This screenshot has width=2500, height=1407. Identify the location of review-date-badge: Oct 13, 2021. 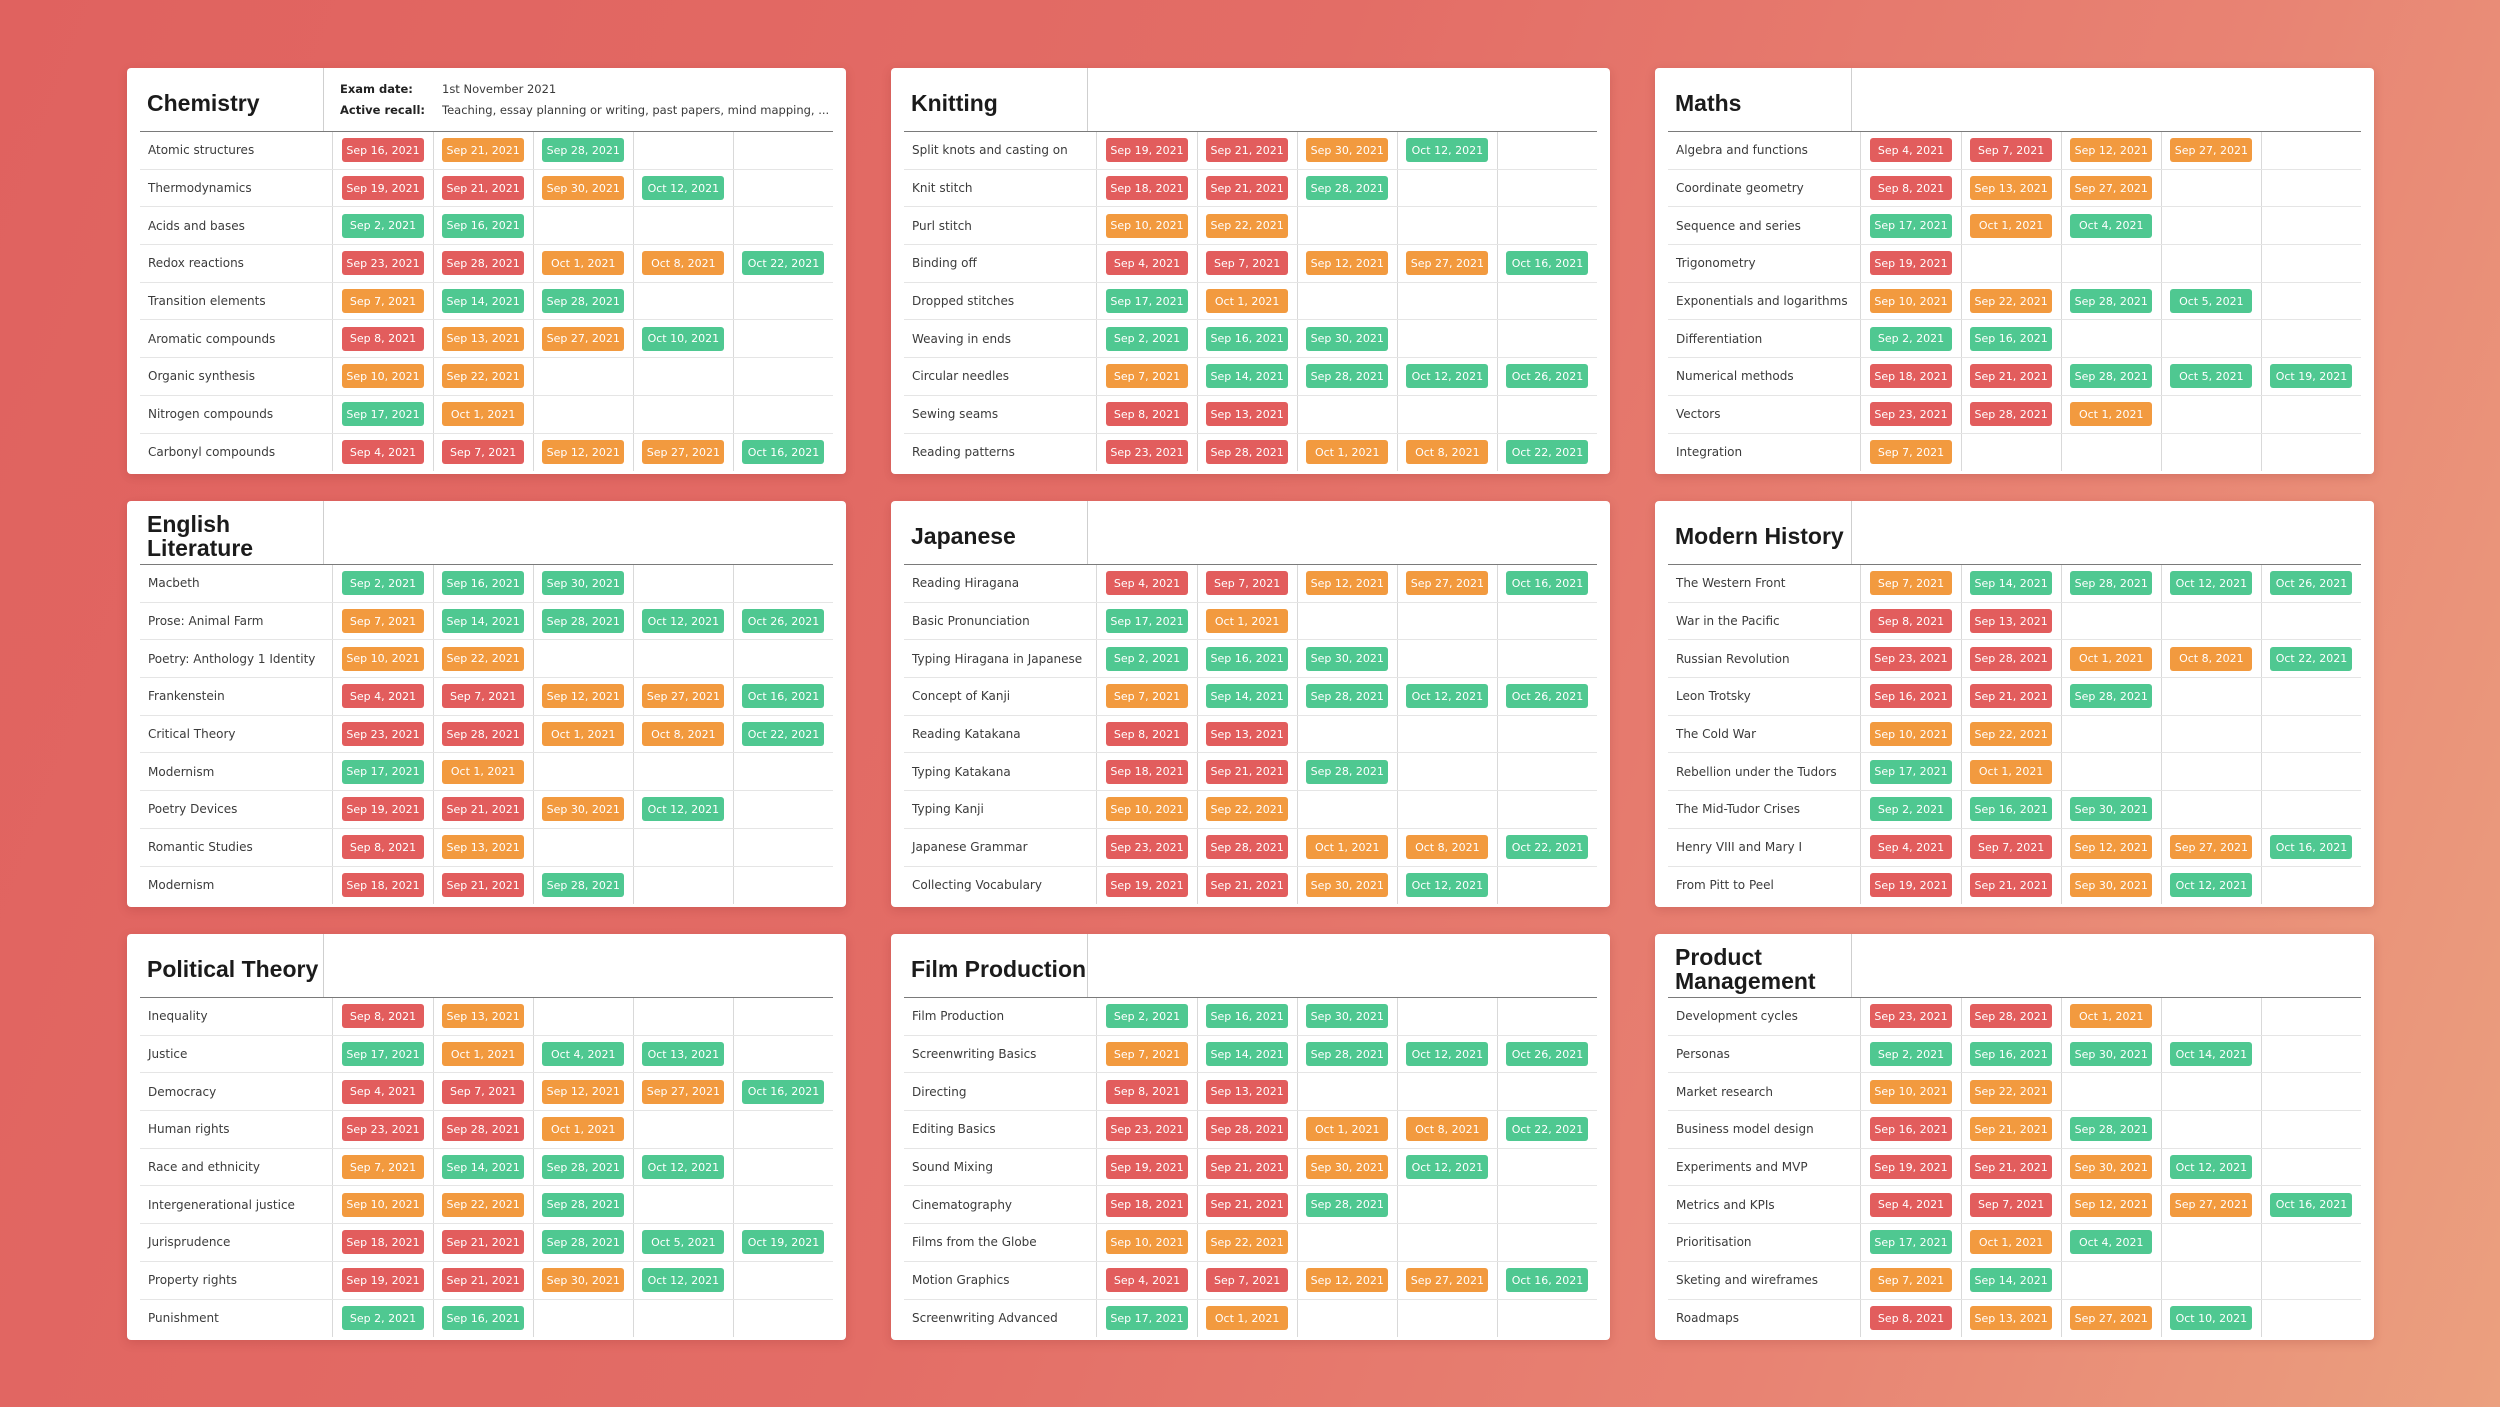
(683, 1054).